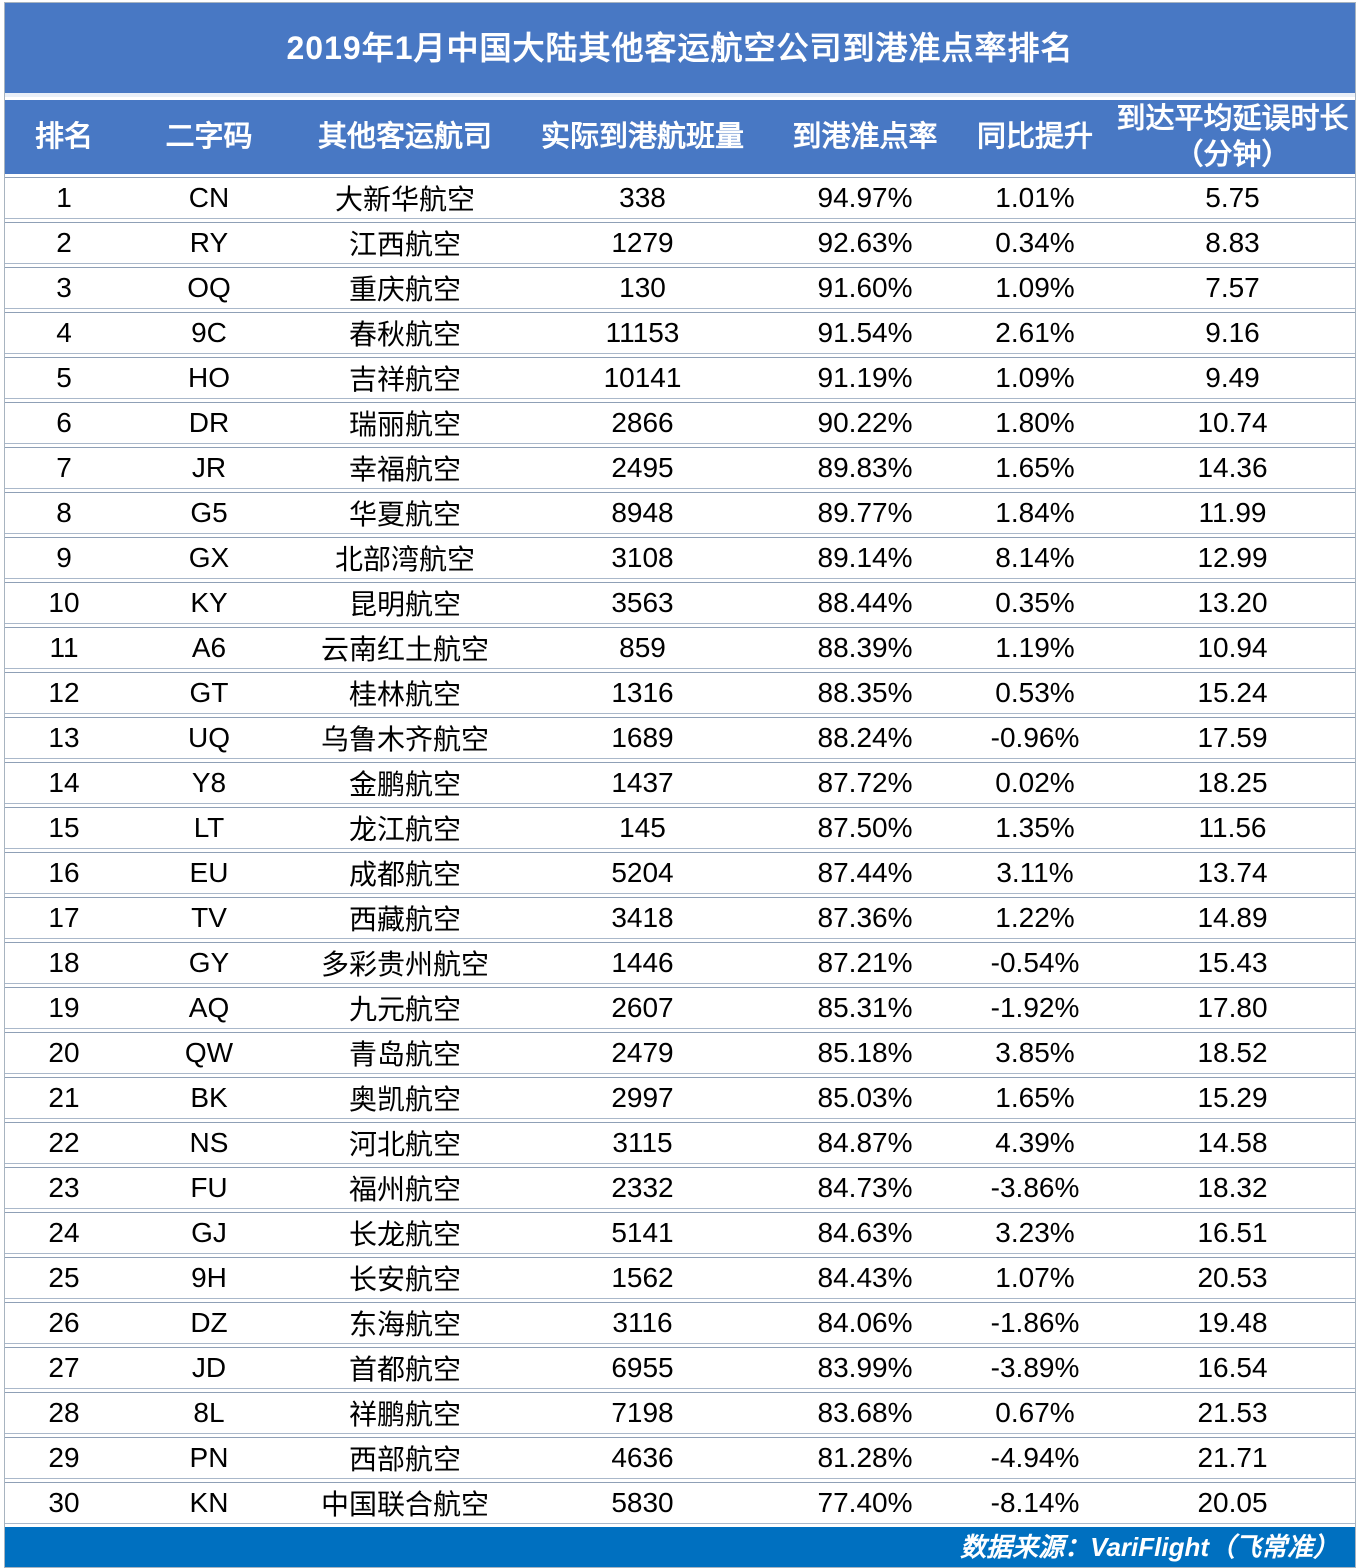 The height and width of the screenshot is (1568, 1360). Describe the element at coordinates (1232, 738) in the screenshot. I see `cell-avg-delay-minutes: 17.59` at that location.